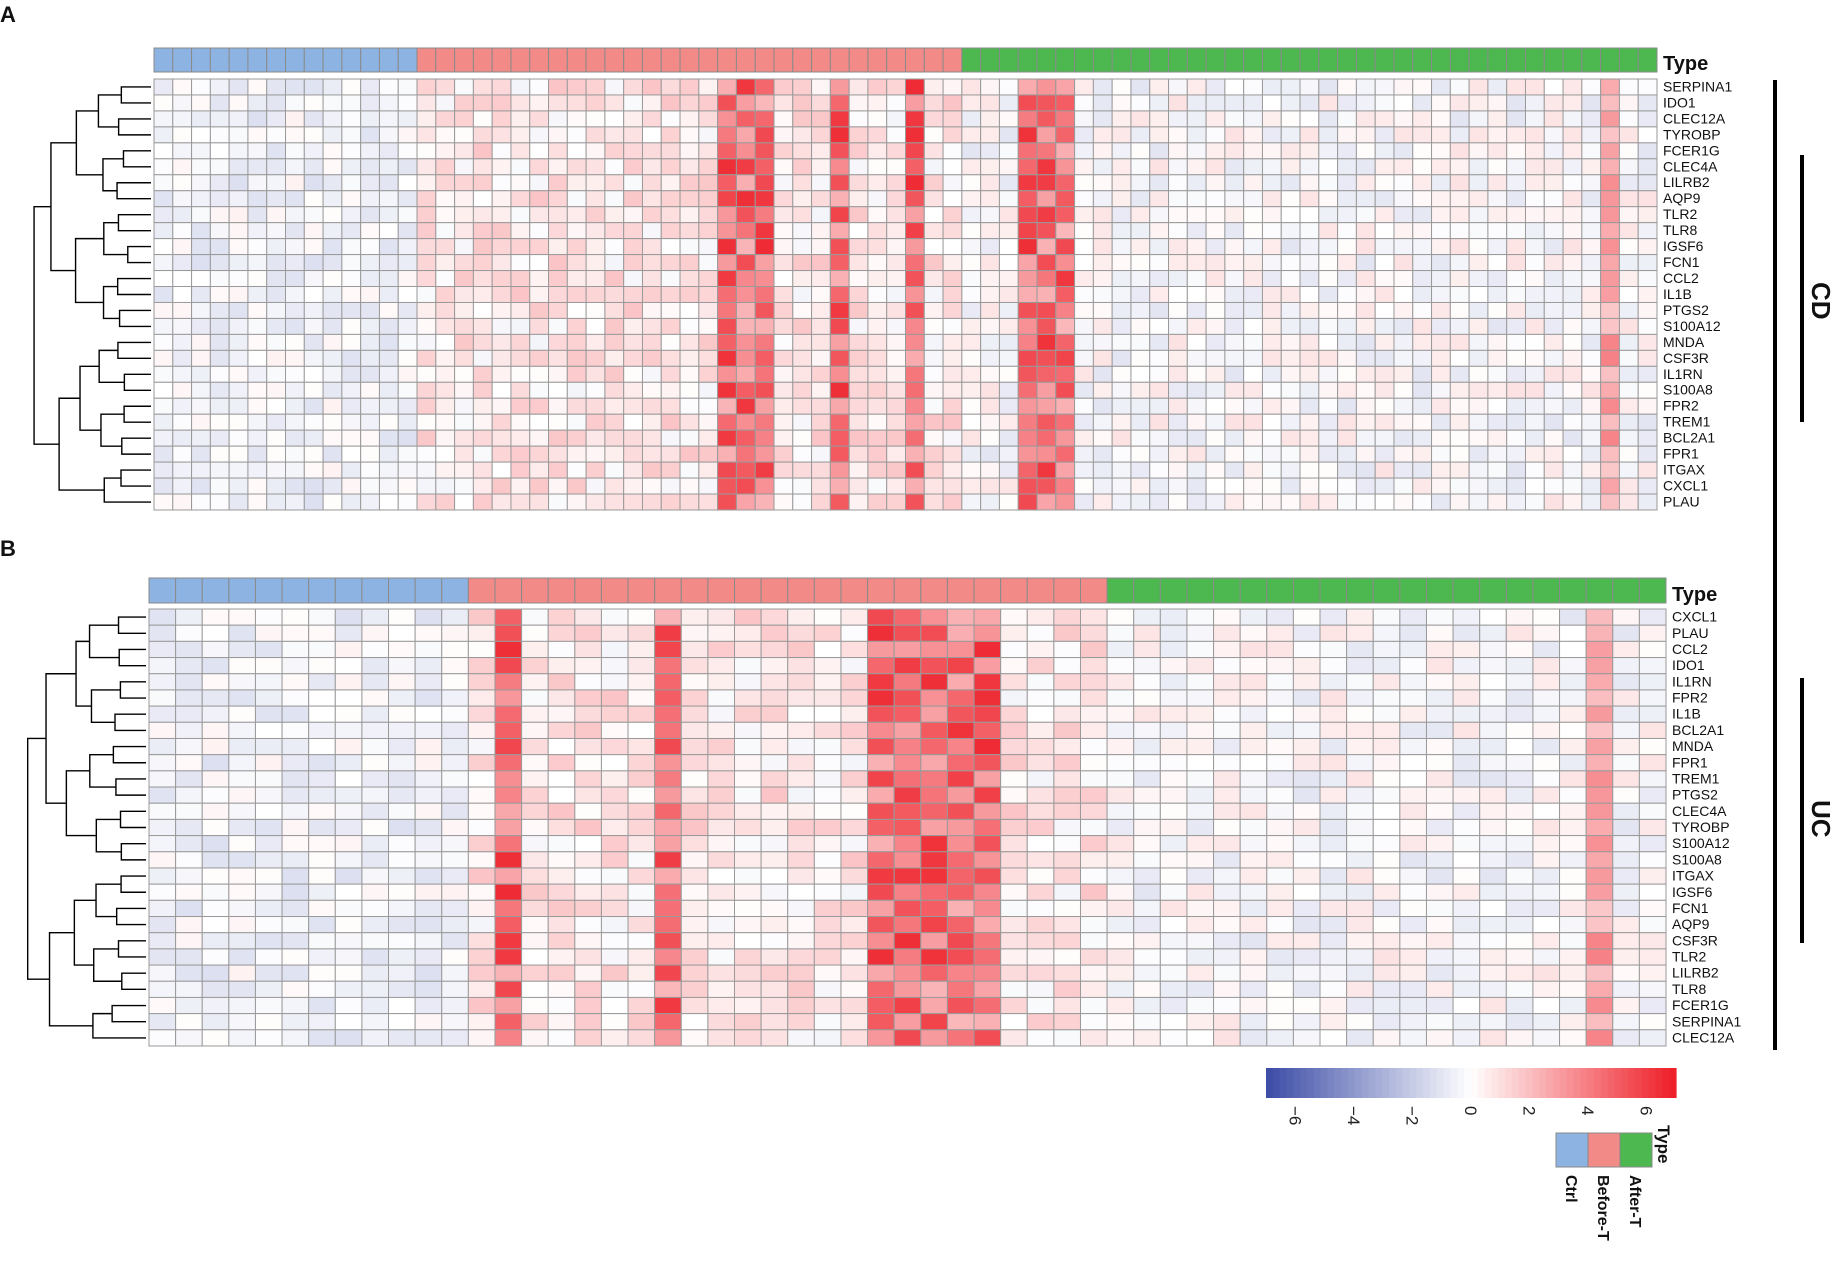 This screenshot has width=1838, height=1270. What do you see at coordinates (1688, 390) in the screenshot?
I see `gene-label: S100A8` at bounding box center [1688, 390].